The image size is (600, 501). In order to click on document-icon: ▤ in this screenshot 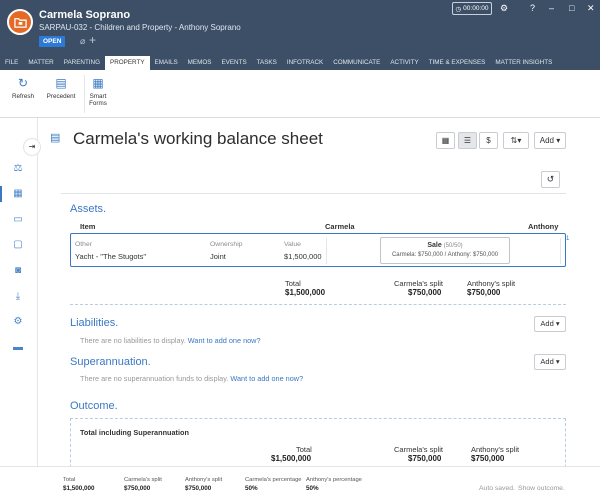, I will do `click(61, 83)`.